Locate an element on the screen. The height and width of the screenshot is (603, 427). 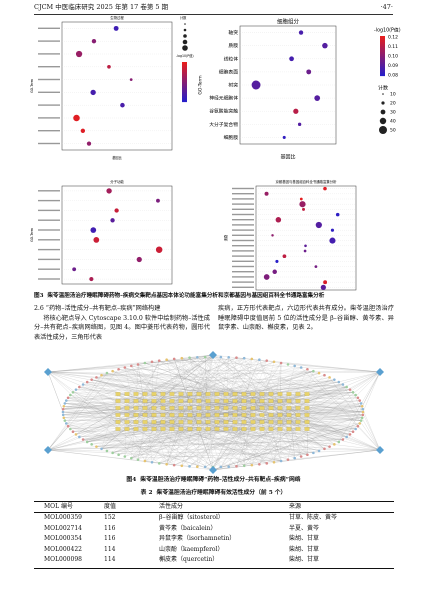
table-cell: 柴胡、甘草 is located at coordinates (304, 549).